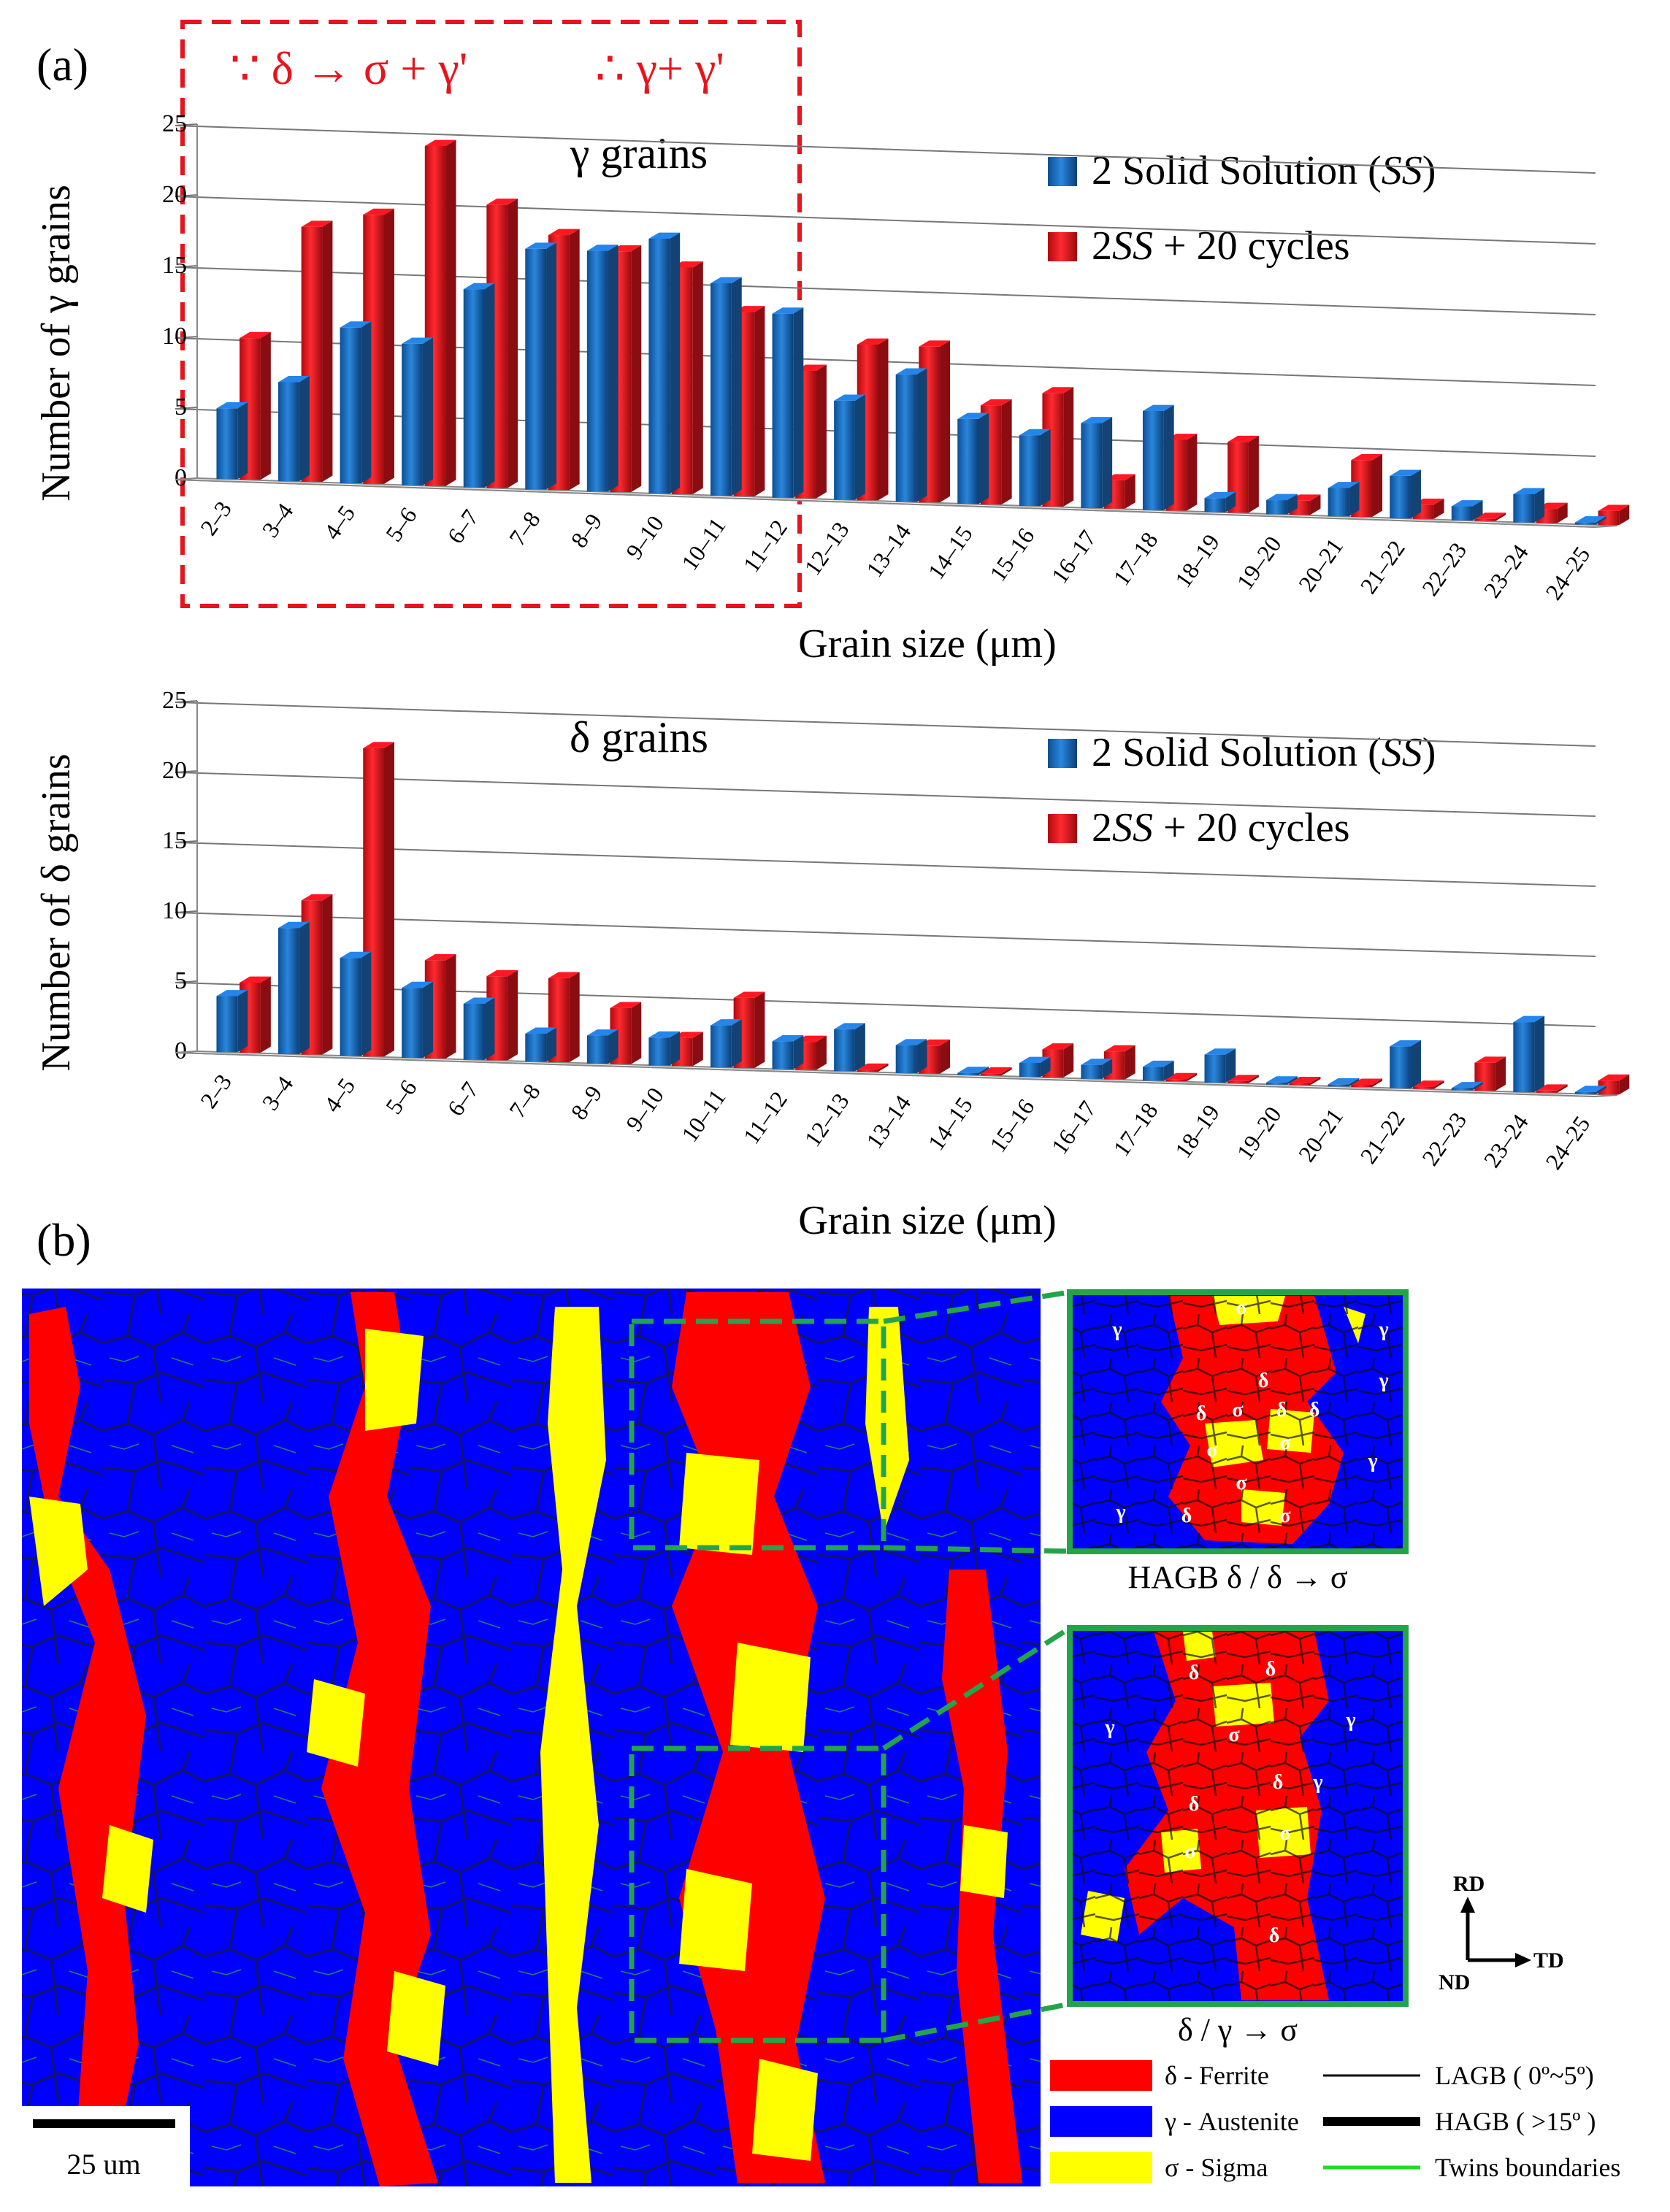 The height and width of the screenshot is (2212, 1670). Describe the element at coordinates (339, 1095) in the screenshot. I see `x-tick-label: 4–5` at that location.